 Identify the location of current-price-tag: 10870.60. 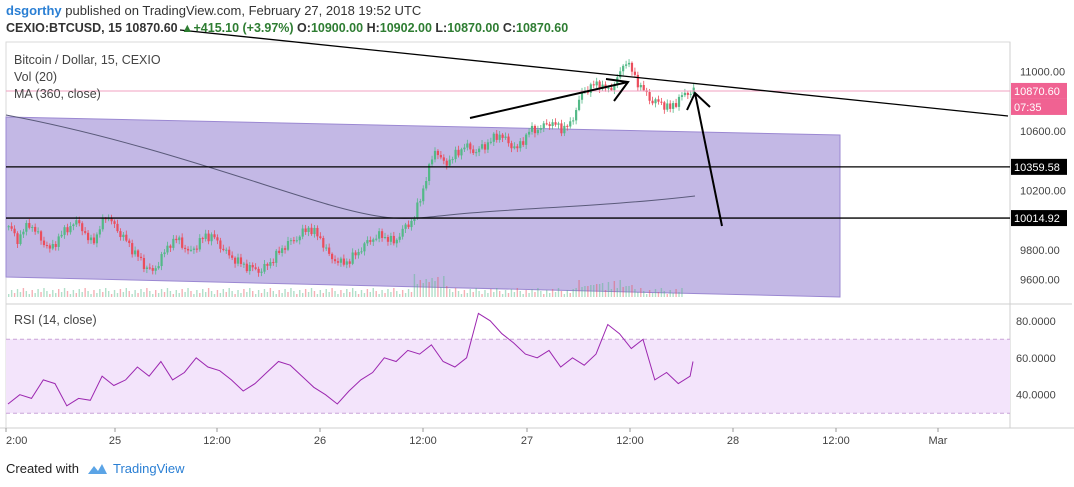
(1037, 92).